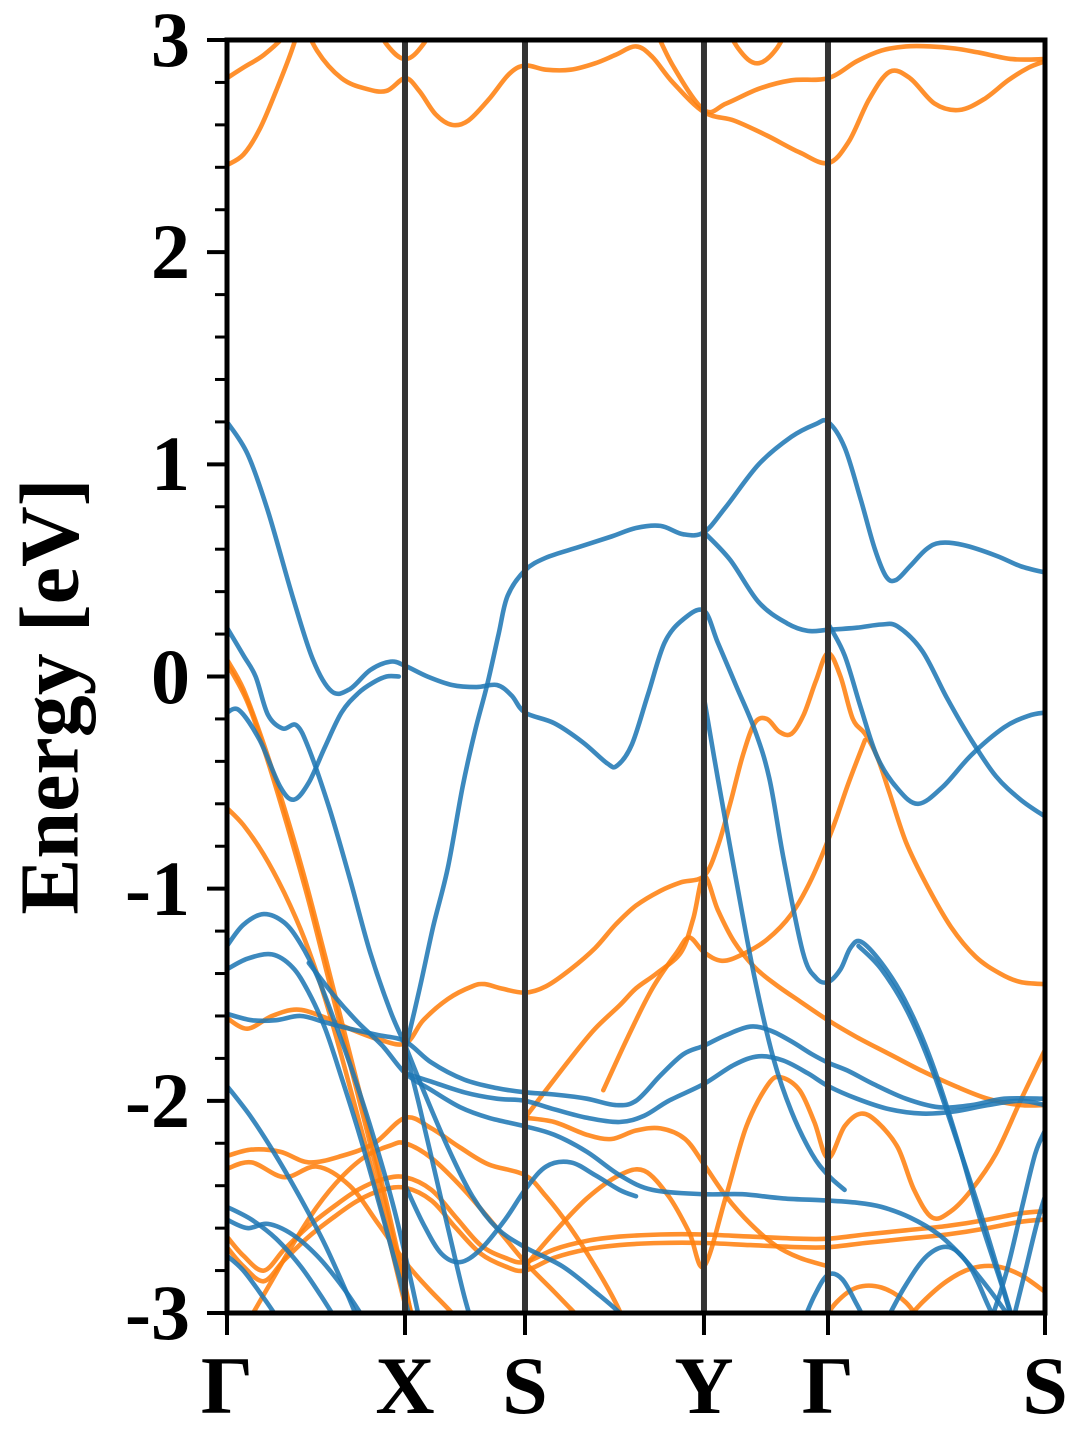 This screenshot has height=1440, width=1080. I want to click on y-tick-label: -3, so click(157, 1312).